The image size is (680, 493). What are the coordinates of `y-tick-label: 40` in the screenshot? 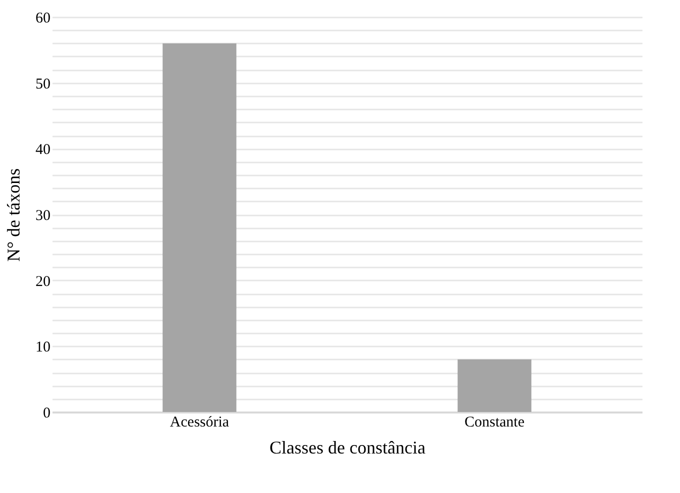 It's located at (43, 150).